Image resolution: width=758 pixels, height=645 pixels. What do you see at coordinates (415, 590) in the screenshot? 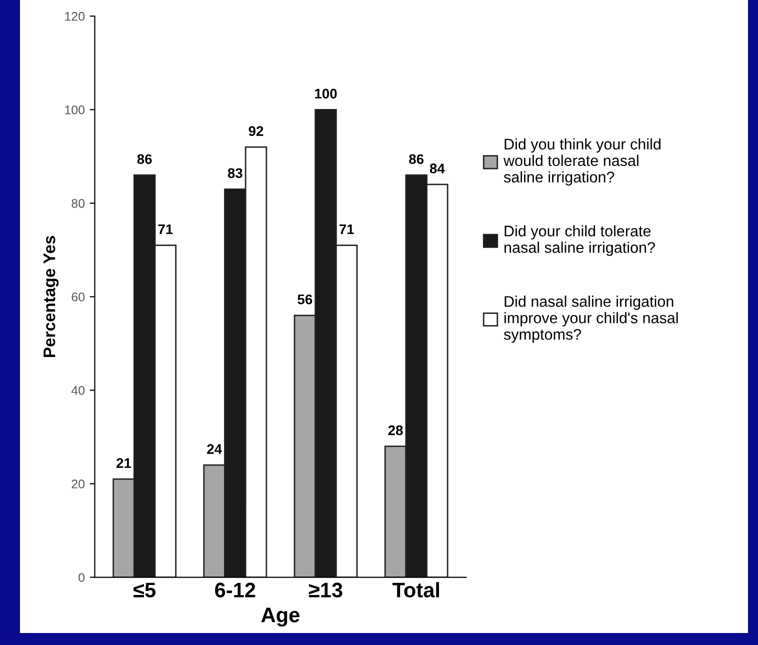
I see `x-tick-label: Total` at bounding box center [415, 590].